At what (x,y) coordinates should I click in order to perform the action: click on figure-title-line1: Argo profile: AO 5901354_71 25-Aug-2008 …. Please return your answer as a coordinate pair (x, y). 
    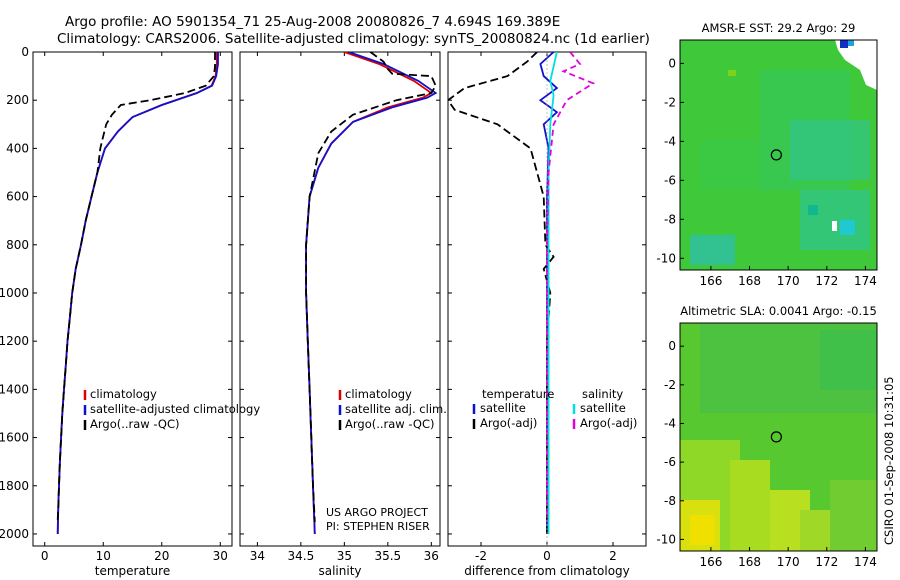
    Looking at the image, I should click on (312, 22).